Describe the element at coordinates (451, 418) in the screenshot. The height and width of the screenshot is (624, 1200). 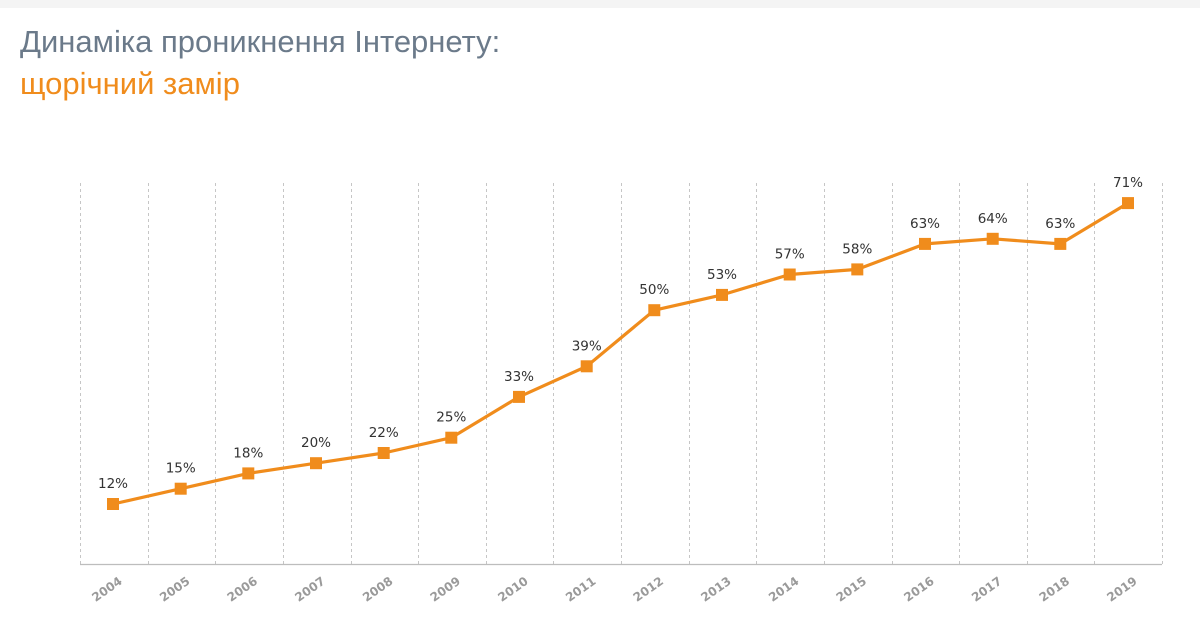
I see `data-label: 25%` at that location.